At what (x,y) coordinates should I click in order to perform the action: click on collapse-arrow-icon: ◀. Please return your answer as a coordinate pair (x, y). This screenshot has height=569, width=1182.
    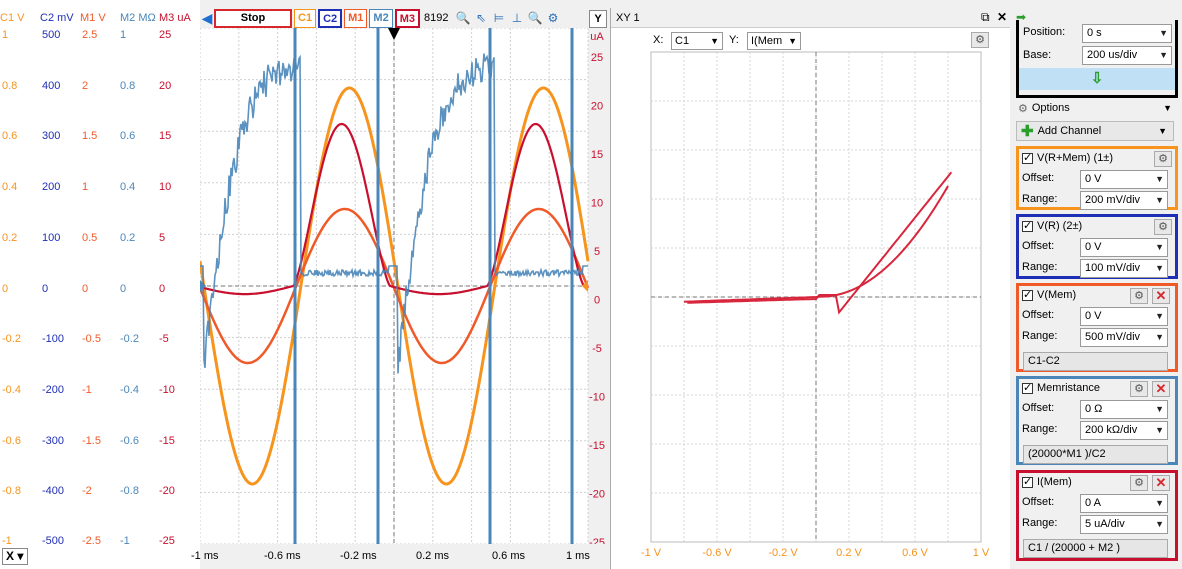
    Looking at the image, I should click on (207, 18).